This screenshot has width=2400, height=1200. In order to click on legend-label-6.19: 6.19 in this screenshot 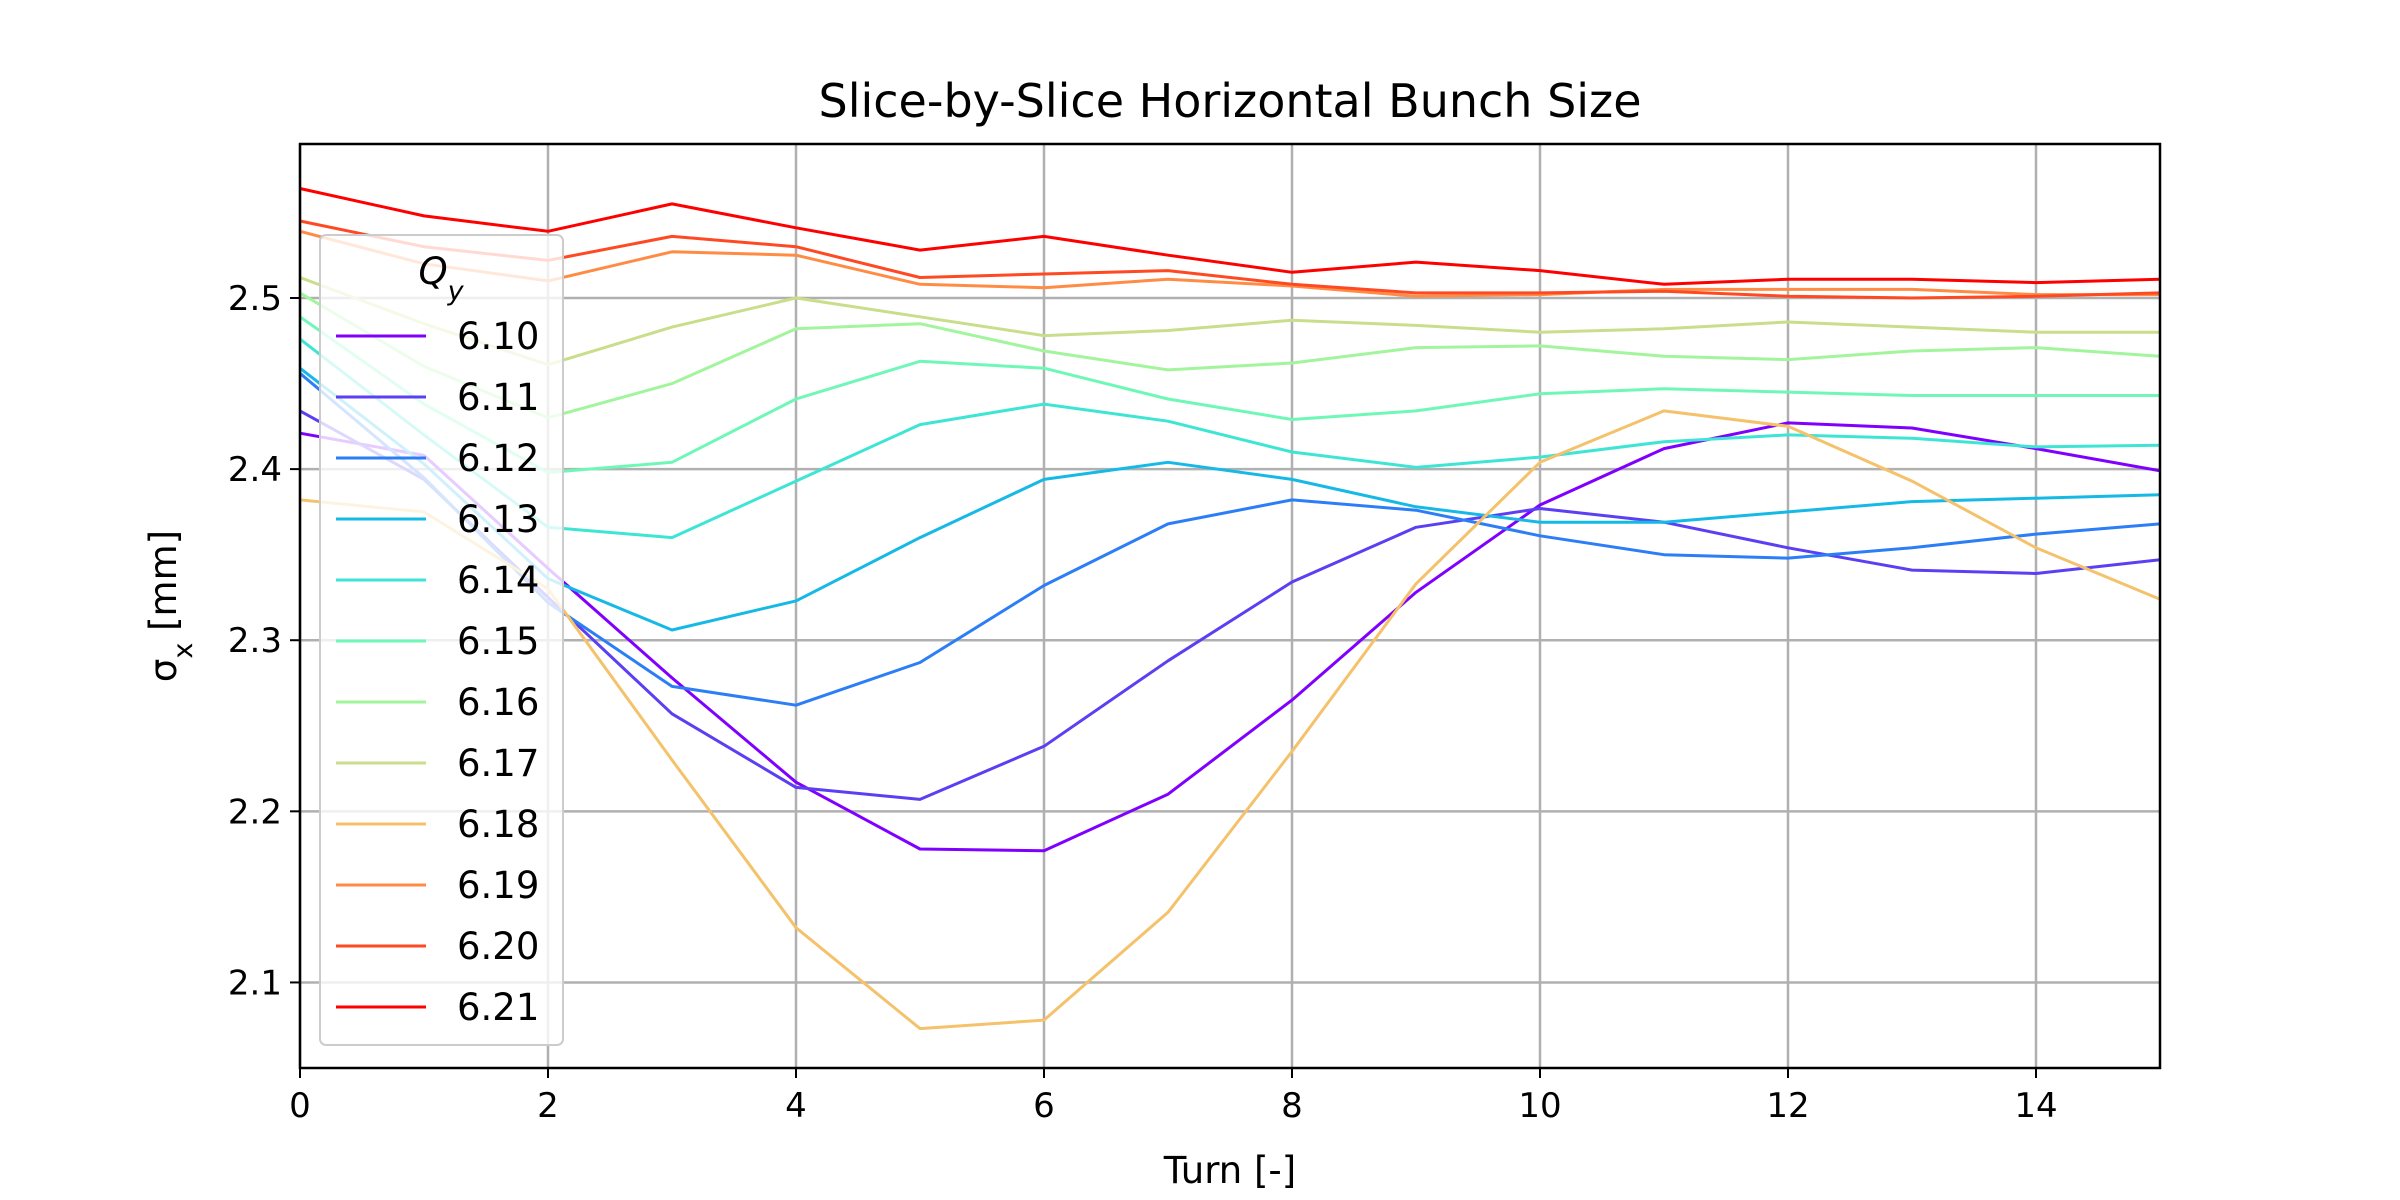, I will do `click(498, 885)`.